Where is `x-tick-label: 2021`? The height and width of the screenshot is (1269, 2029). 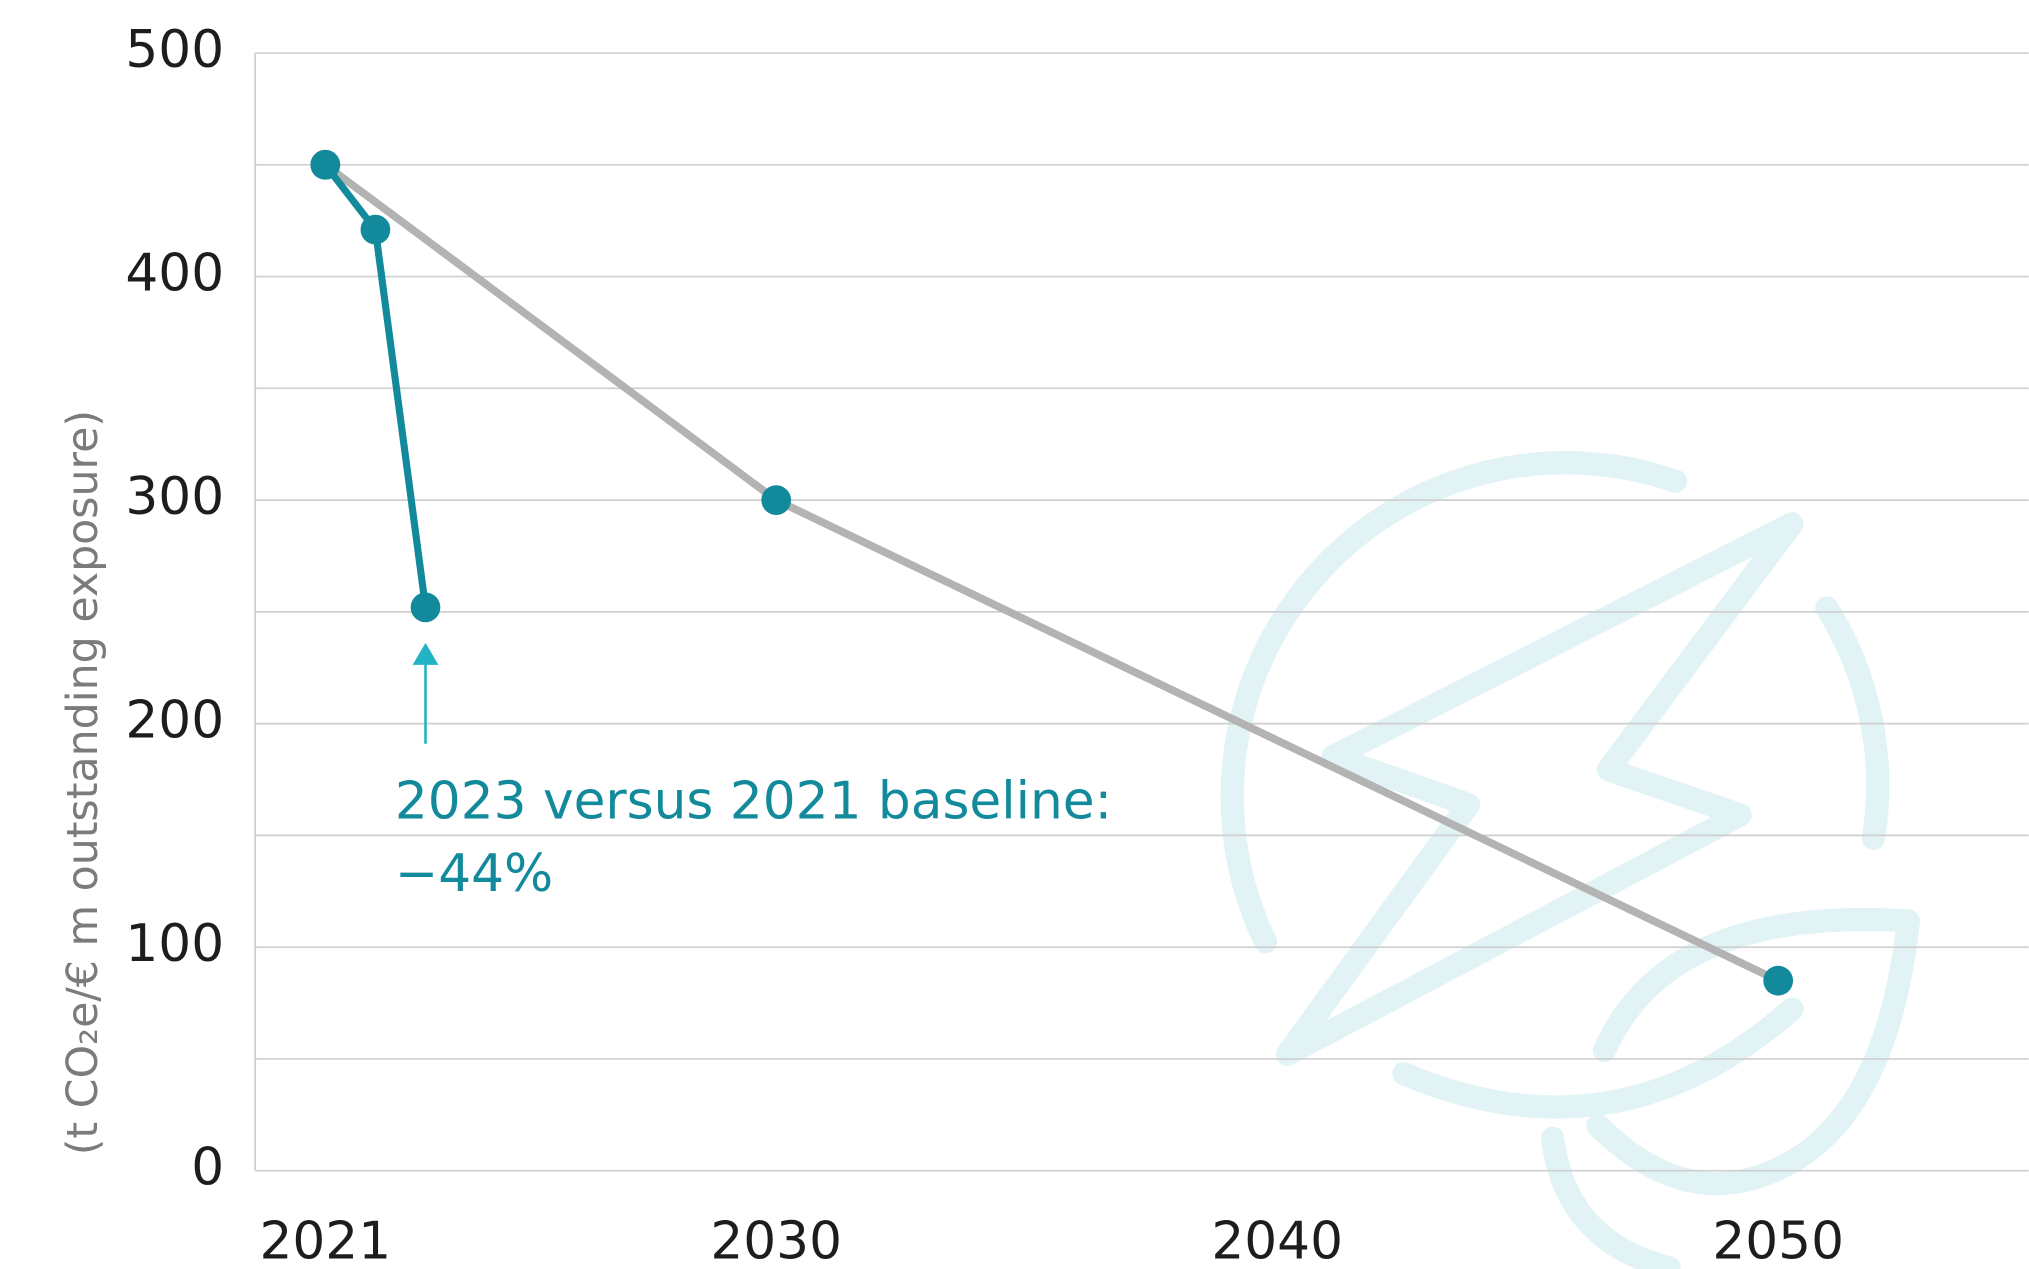
x-tick-label: 2021 is located at coordinates (325, 1240).